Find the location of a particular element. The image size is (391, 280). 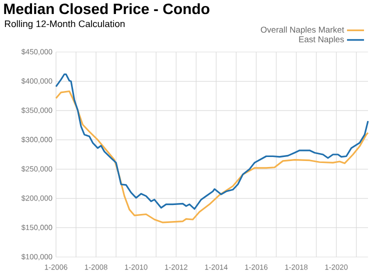

legend-label: East Naples is located at coordinates (321, 40).